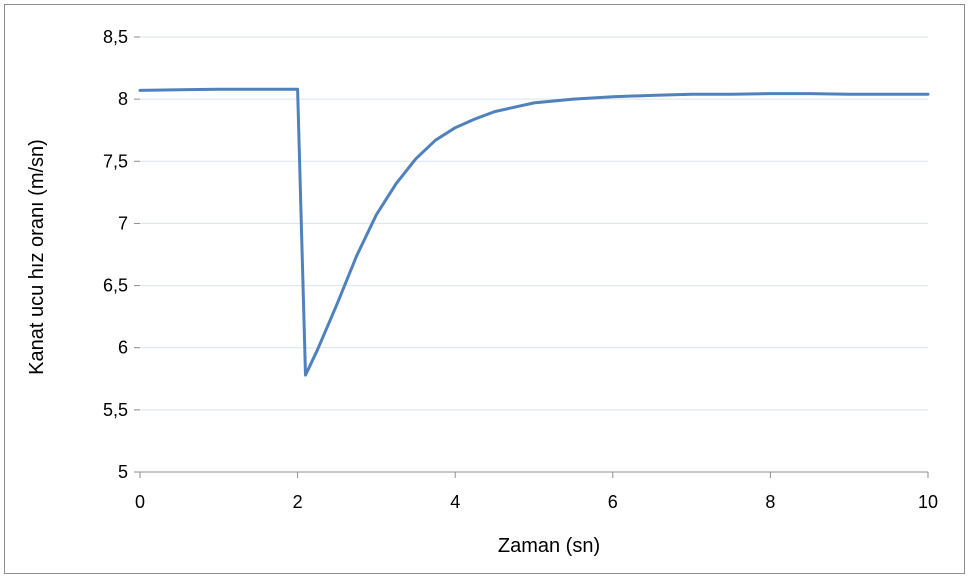 The height and width of the screenshot is (581, 973). Describe the element at coordinates (123, 472) in the screenshot. I see `y-tick-label: 5` at that location.